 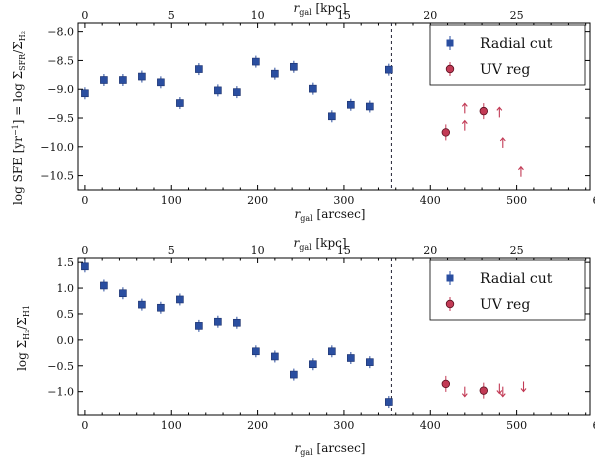 What do you see at coordinates (60, 89) in the screenshot?
I see `y-tick-label: −9.0` at bounding box center [60, 89].